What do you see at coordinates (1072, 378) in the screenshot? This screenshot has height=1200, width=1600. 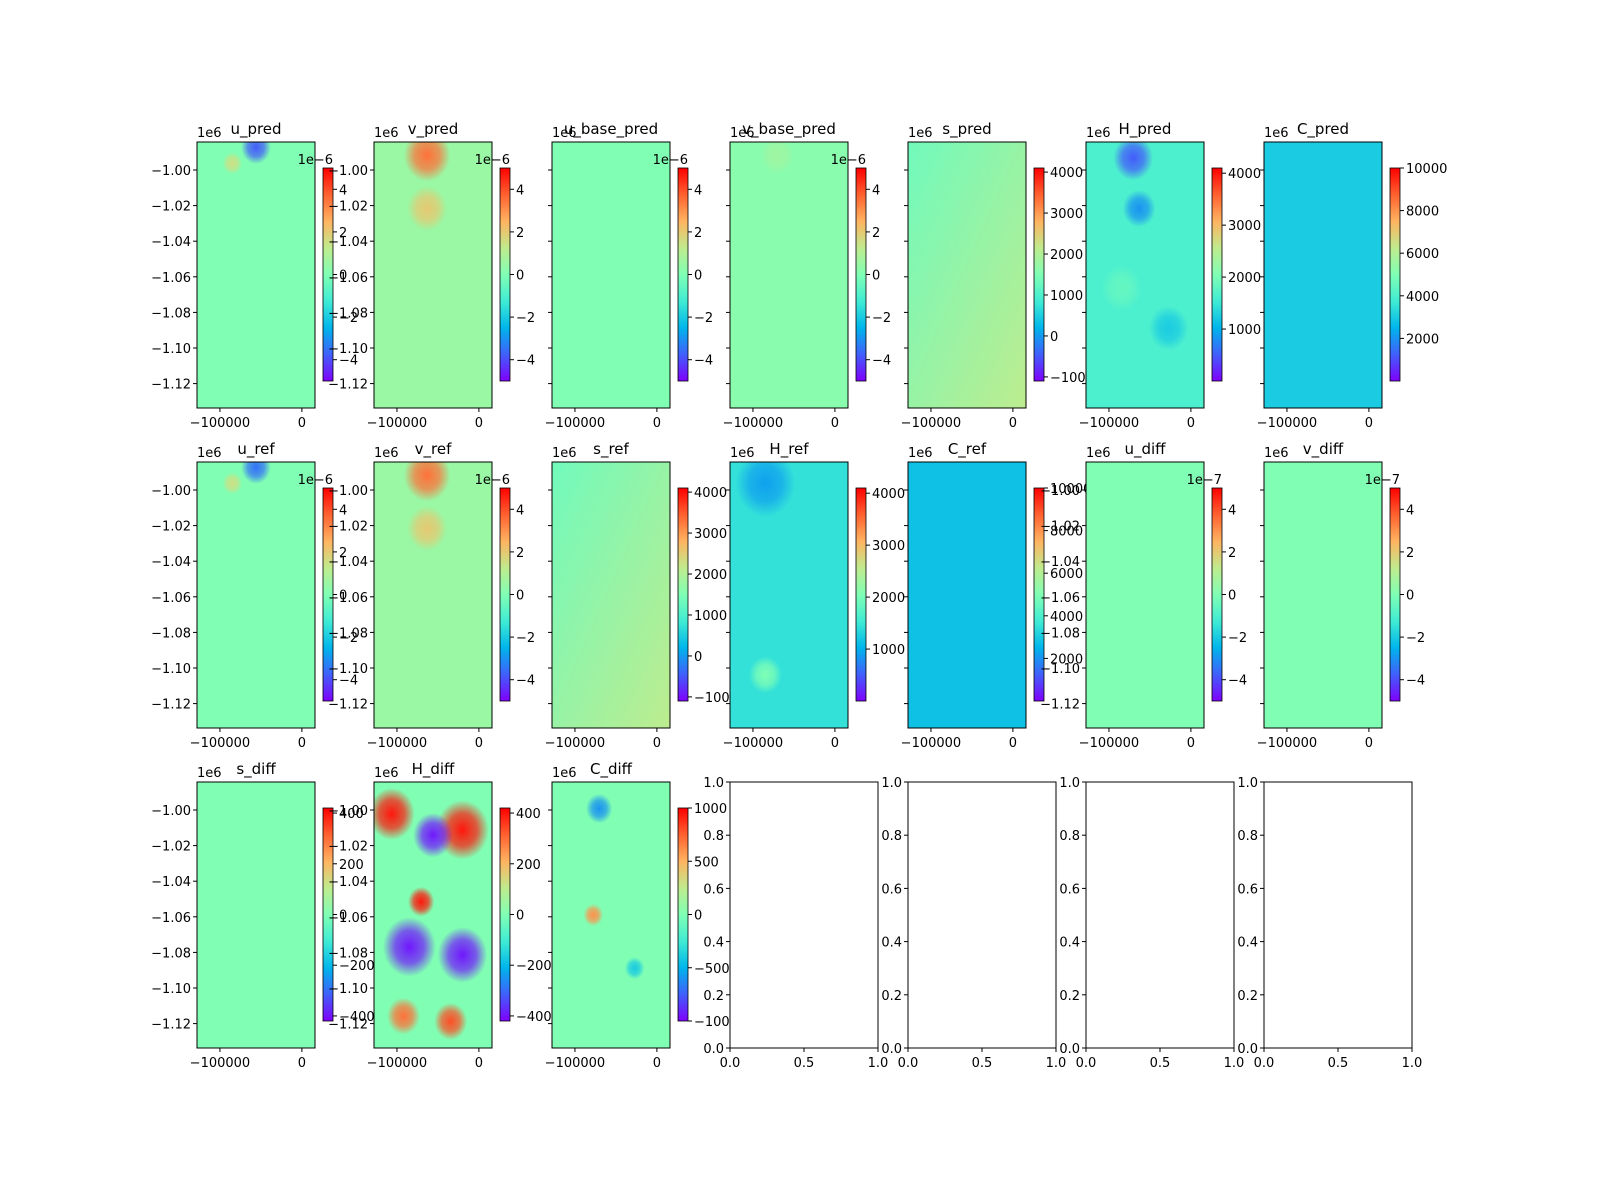 I see `colorbar-tick-label: −1000` at bounding box center [1072, 378].